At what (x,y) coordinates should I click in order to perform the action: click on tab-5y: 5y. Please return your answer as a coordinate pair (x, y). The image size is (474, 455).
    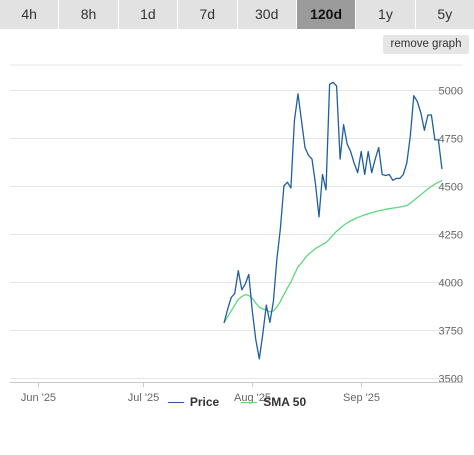
    Looking at the image, I should click on (445, 14).